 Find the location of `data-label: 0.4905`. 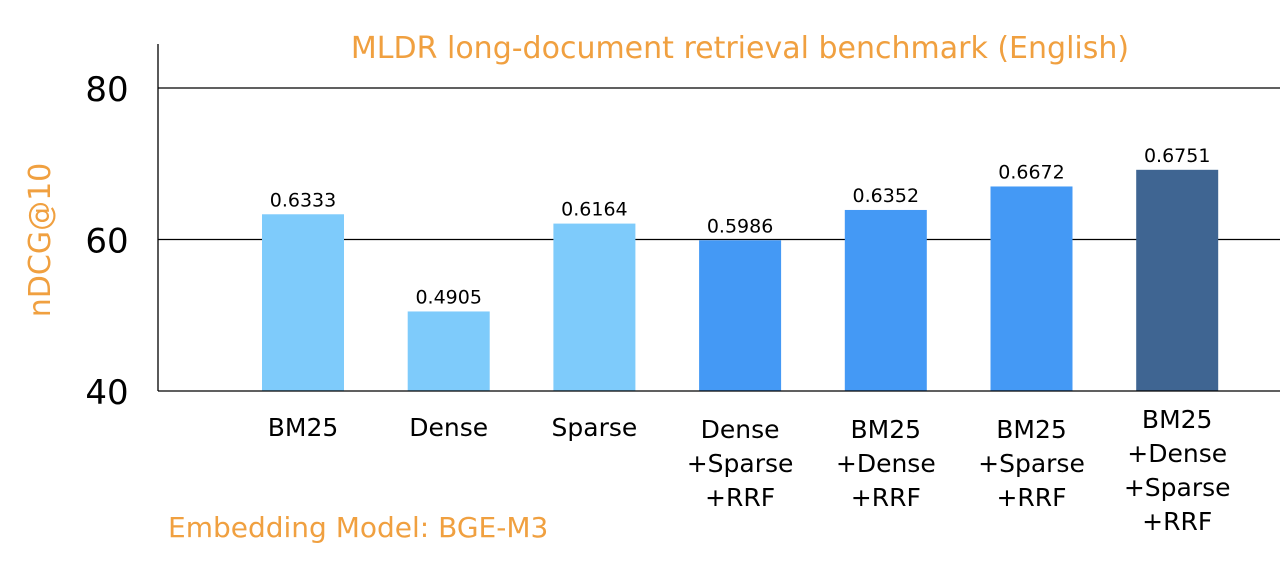

data-label: 0.4905 is located at coordinates (448, 297).